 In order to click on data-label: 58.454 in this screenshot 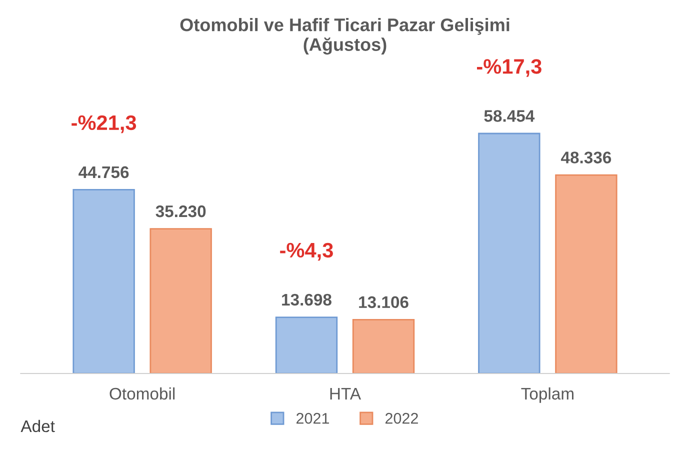, I will do `click(509, 116)`.